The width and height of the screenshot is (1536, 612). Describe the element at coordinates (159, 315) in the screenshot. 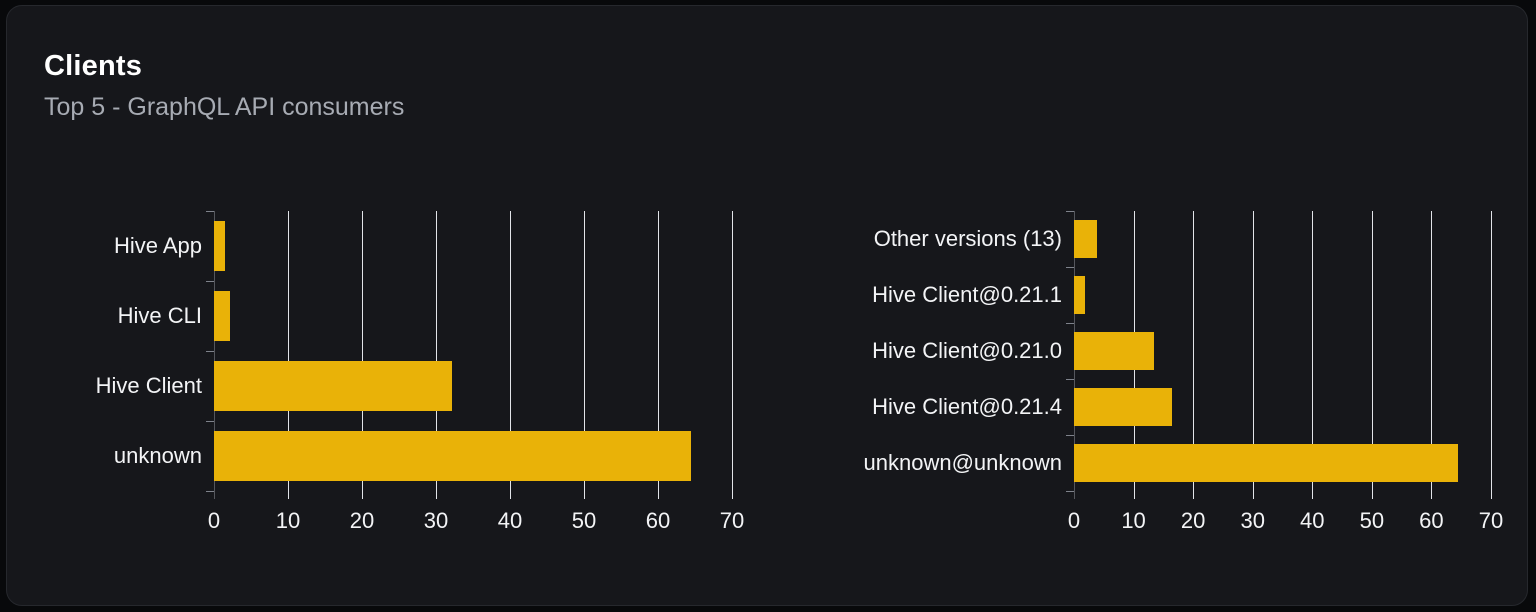

I see `category-label: Hive CLI` at that location.